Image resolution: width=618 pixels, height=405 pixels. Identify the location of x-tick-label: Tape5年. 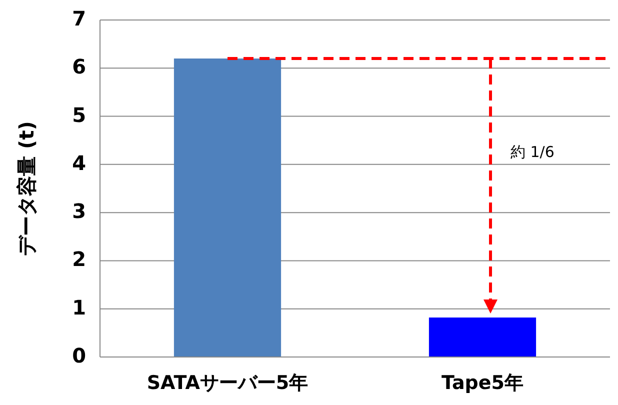
(482, 383).